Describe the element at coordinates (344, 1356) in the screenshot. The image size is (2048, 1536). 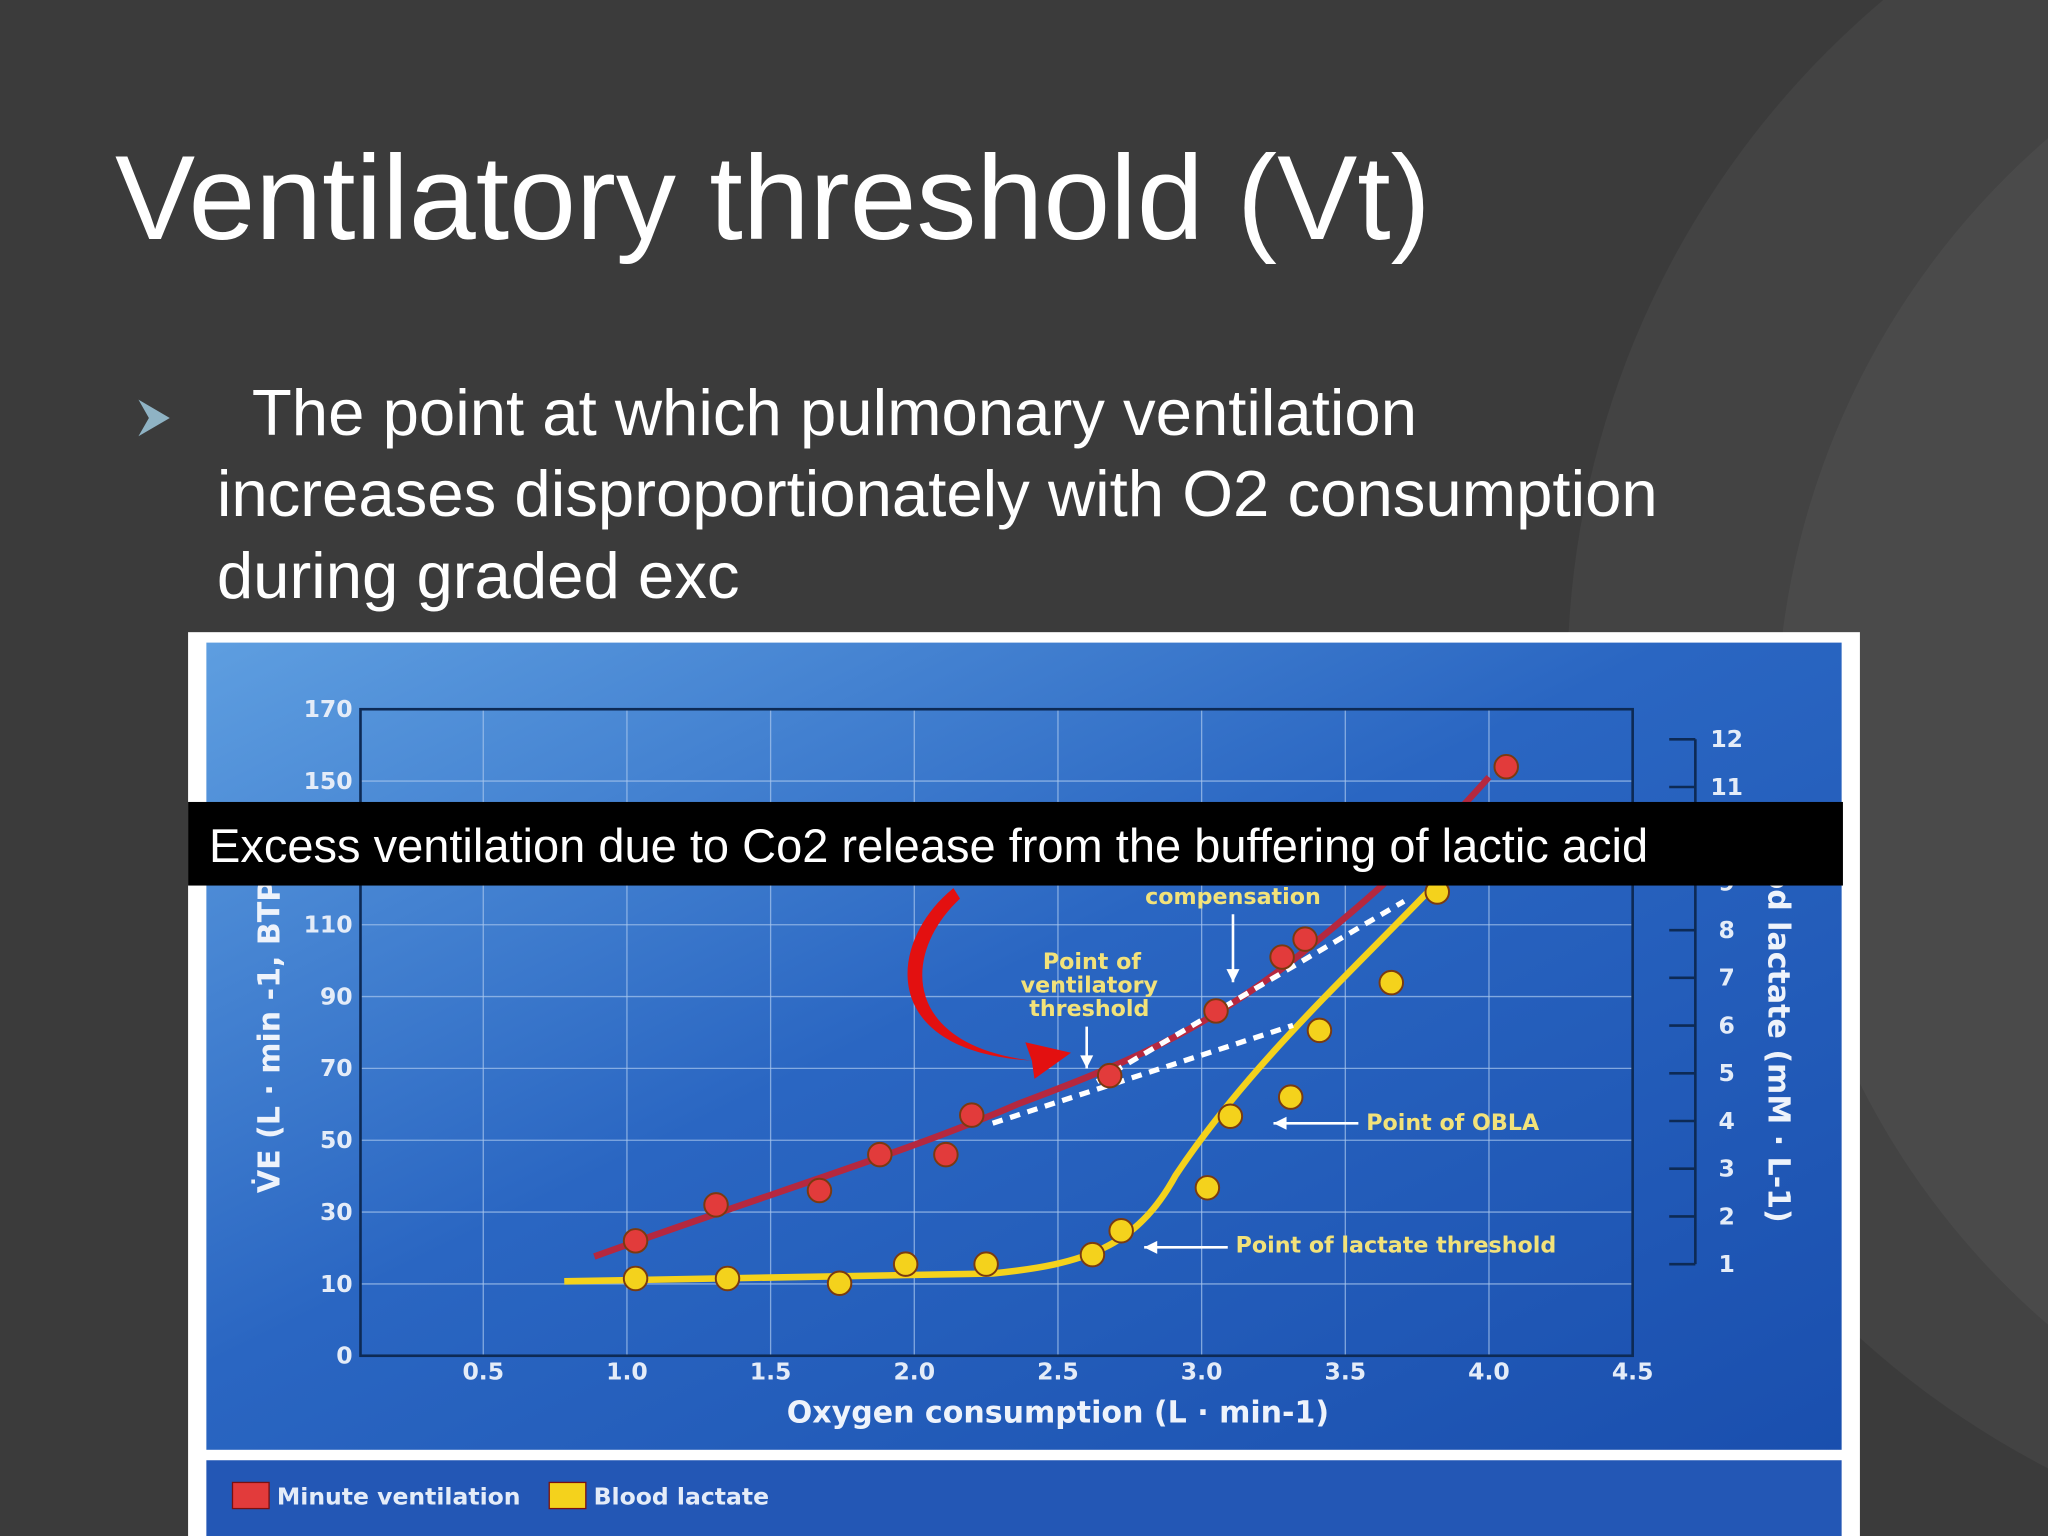
I see `origin-label: 0` at that location.